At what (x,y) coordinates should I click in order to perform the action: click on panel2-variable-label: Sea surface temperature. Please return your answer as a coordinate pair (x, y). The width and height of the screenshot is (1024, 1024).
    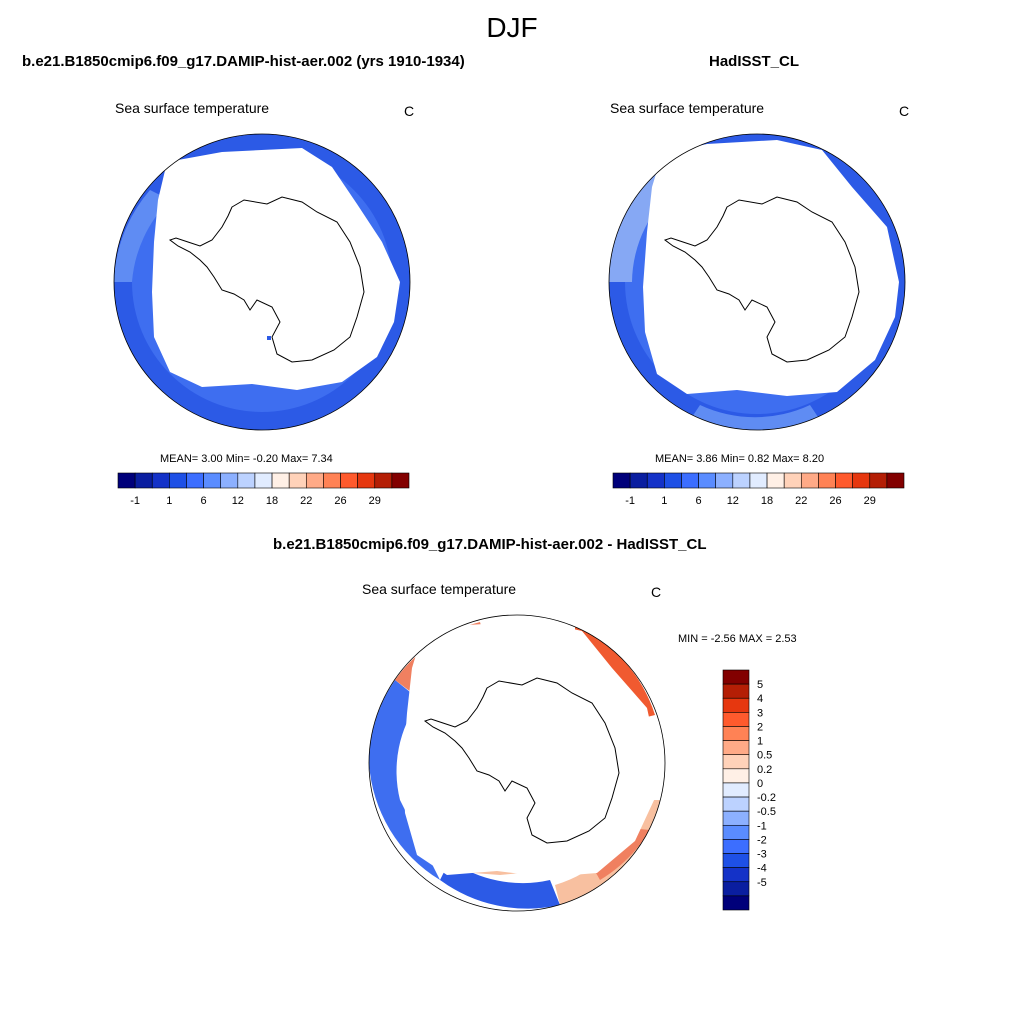
    Looking at the image, I should click on (687, 108).